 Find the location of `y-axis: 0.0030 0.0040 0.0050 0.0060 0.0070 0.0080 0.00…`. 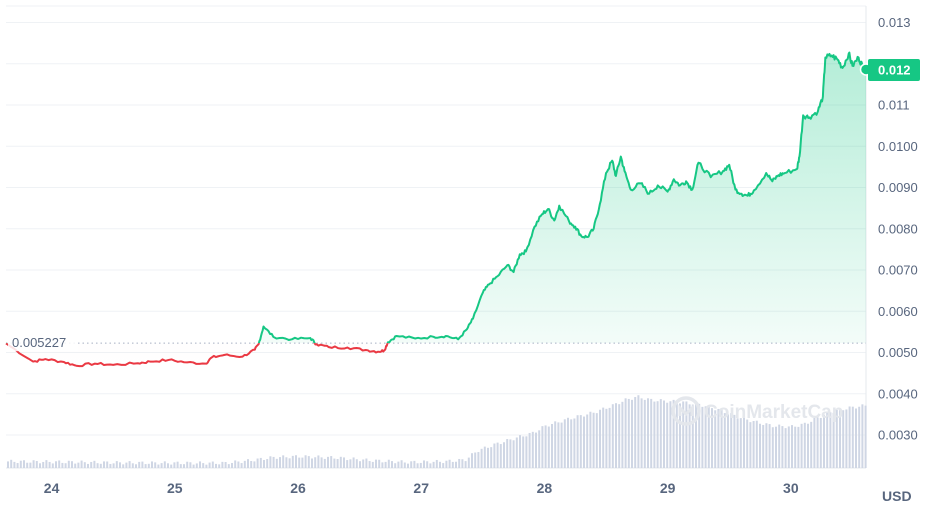

y-axis: 0.0030 0.0040 0.0050 0.0060 0.0070 0.0080 0.00… is located at coordinates (898, 229).